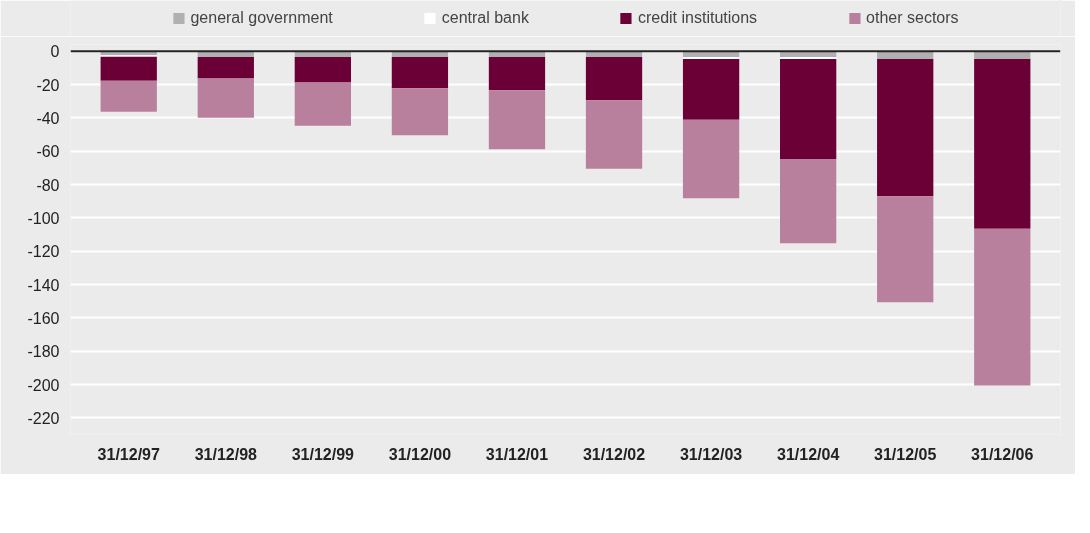  Describe the element at coordinates (517, 454) in the screenshot. I see `x-tick-label: 31/12/01` at that location.